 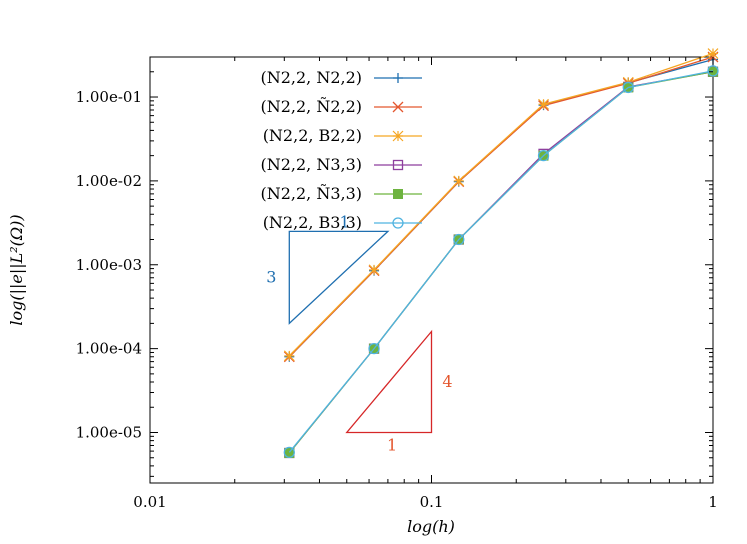 What do you see at coordinates (311, 193) in the screenshot?
I see `legend-label: (N2,2, Ñ3,3)` at bounding box center [311, 193].